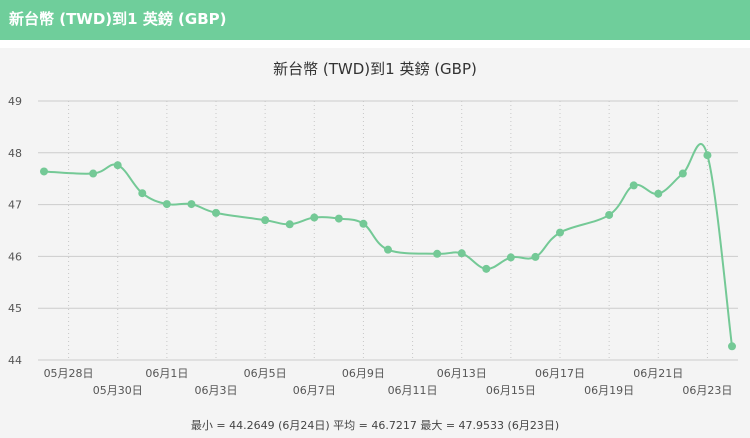  I want to click on page-header: 新台幣 (TWD)到1 英鎊 (GBP), so click(375, 20).